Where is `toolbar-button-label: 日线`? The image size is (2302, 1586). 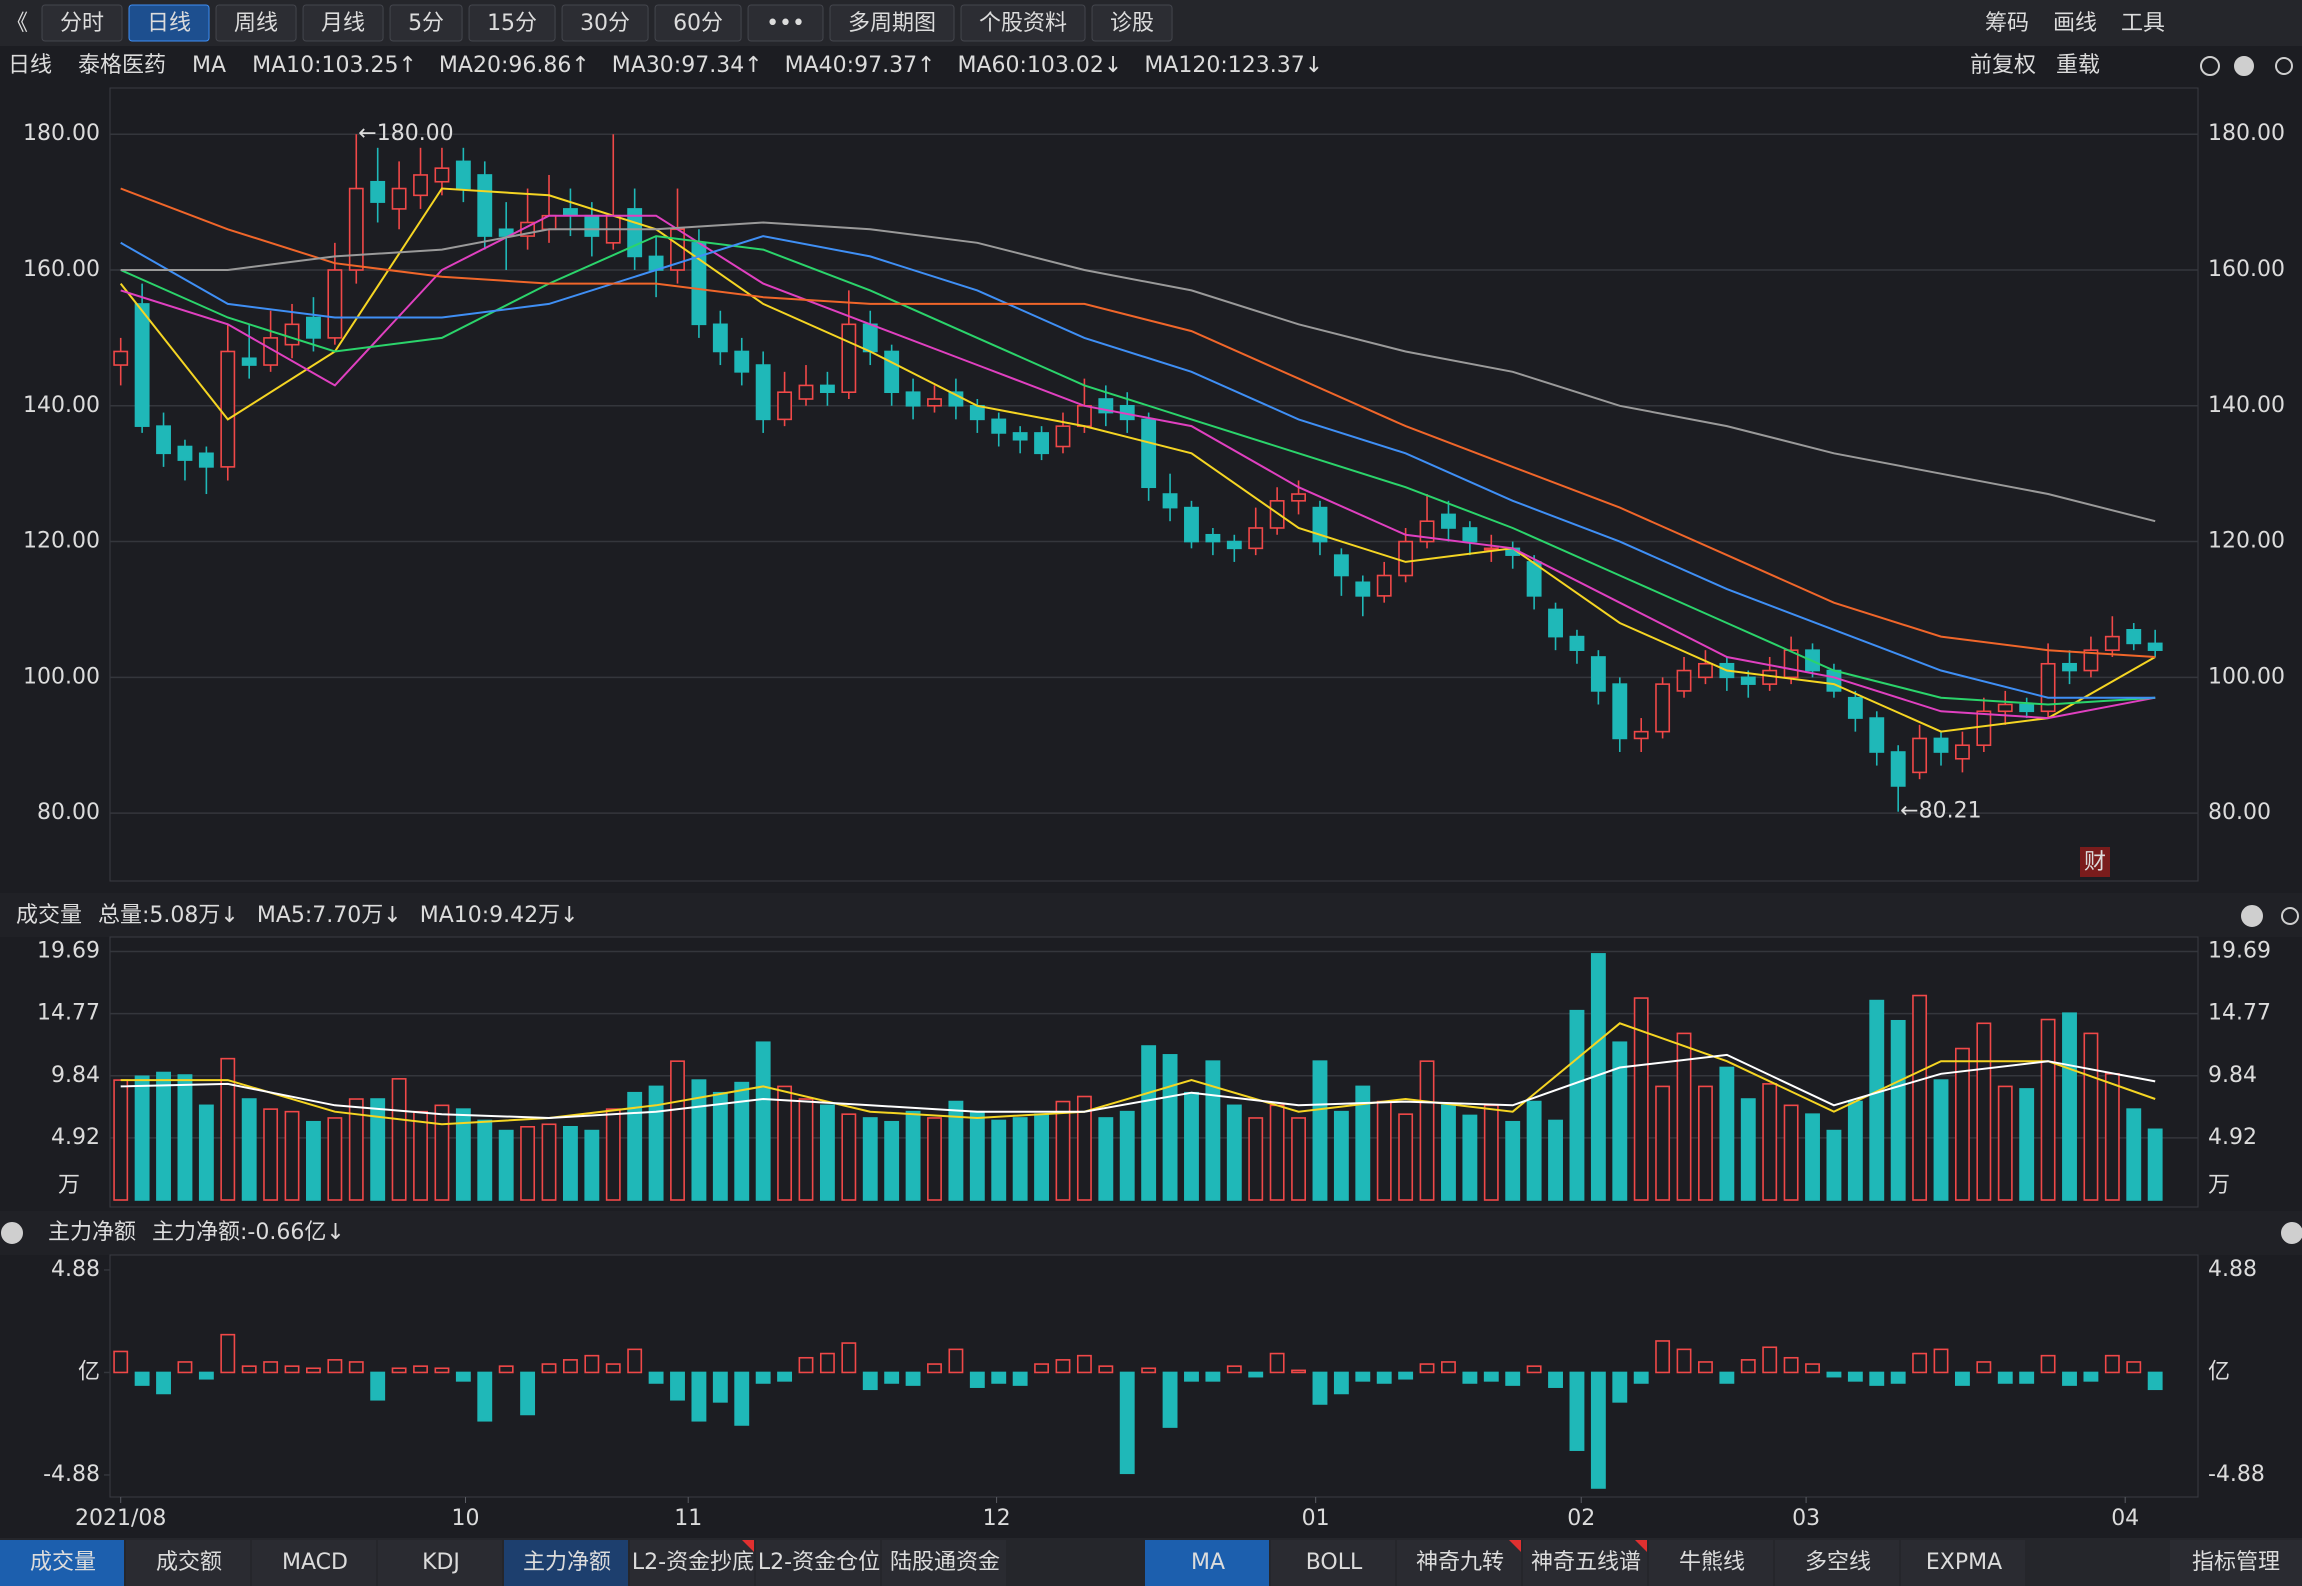
toolbar-button-label: 日线 is located at coordinates (169, 23).